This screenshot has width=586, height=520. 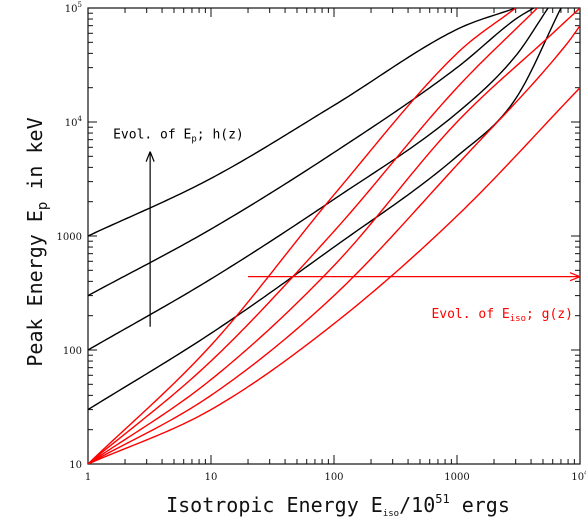 I want to click on y-tick-label: 10⁵, so click(x=73, y=8).